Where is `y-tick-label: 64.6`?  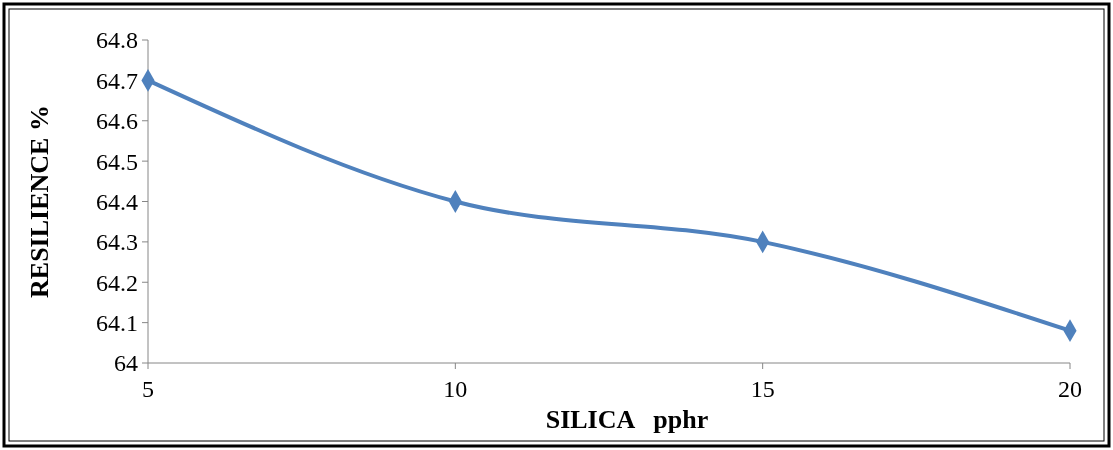
y-tick-label: 64.6 is located at coordinates (117, 121).